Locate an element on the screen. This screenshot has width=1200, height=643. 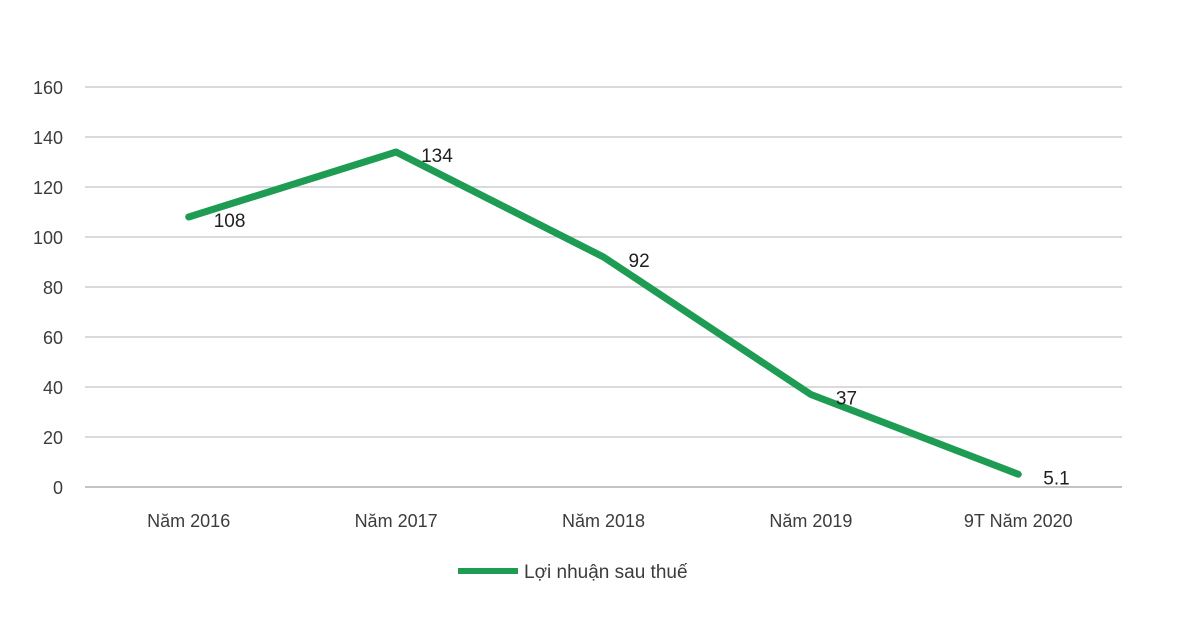
y-axis-tick-labels-group: 0 20 40 60 80 100 120 140 160 is located at coordinates (48, 288).